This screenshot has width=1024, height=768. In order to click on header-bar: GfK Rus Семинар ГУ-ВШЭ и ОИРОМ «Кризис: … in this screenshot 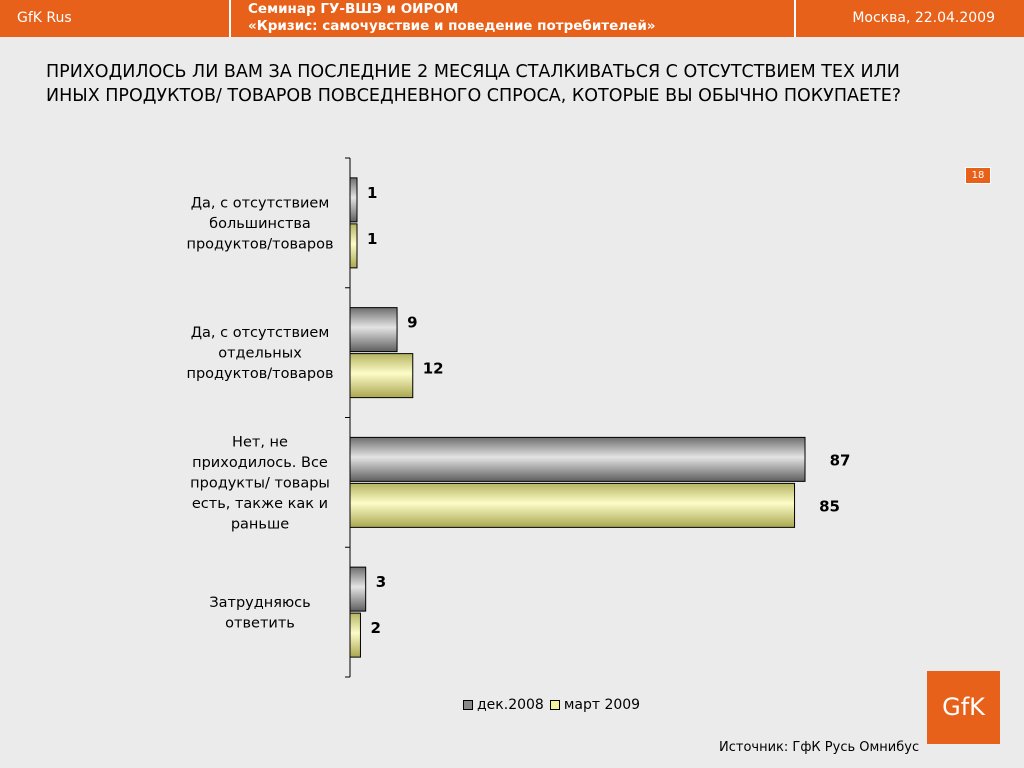, I will do `click(512, 18)`.